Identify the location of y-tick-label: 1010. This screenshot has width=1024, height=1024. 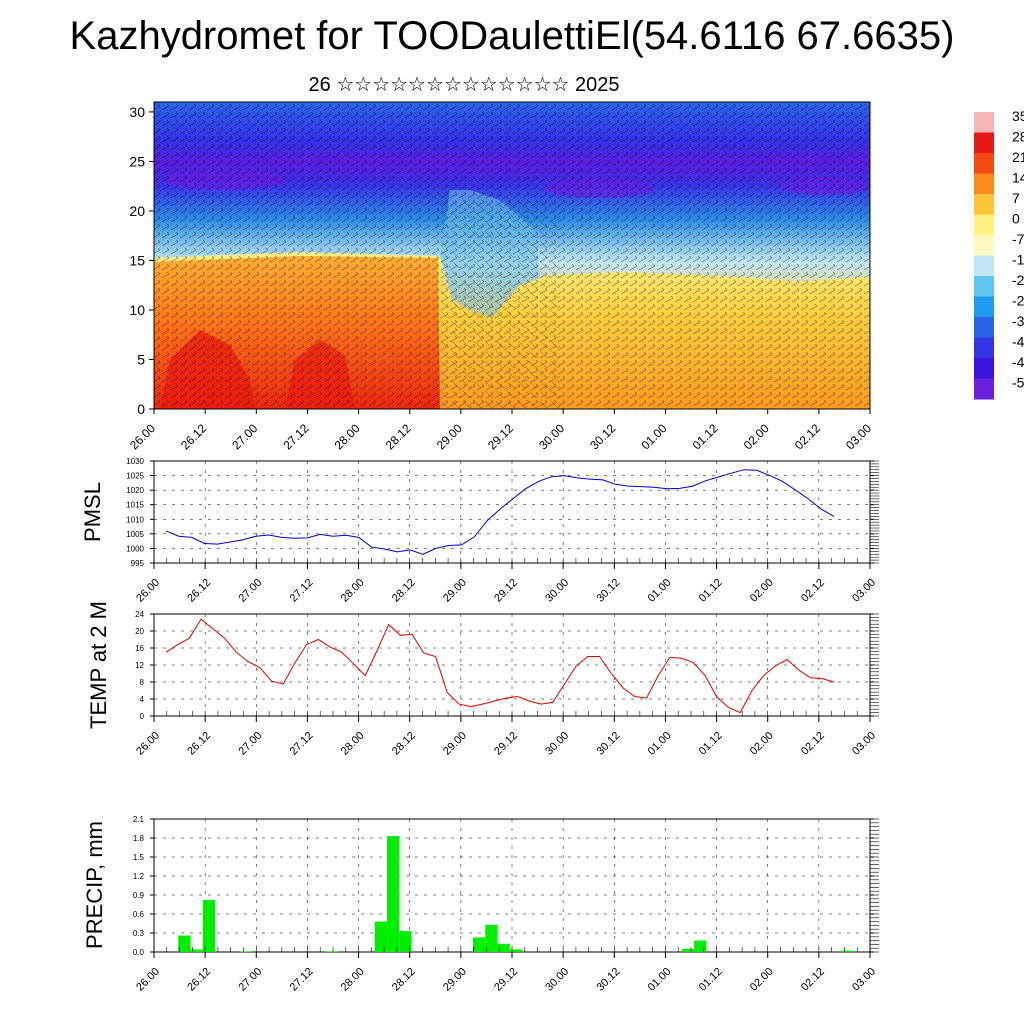
(135, 519).